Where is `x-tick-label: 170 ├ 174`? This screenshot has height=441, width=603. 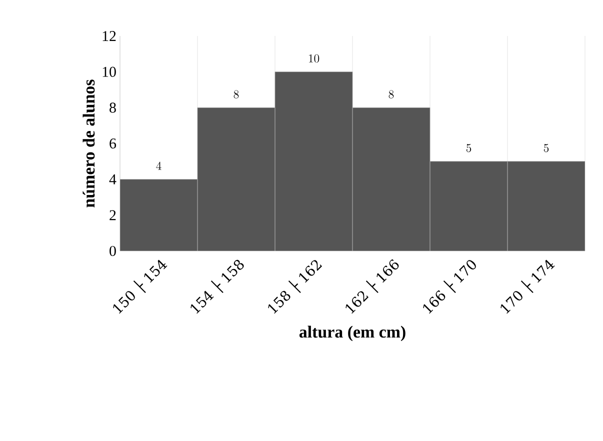
x-tick-label: 170 ├ 174 is located at coordinates (527, 287).